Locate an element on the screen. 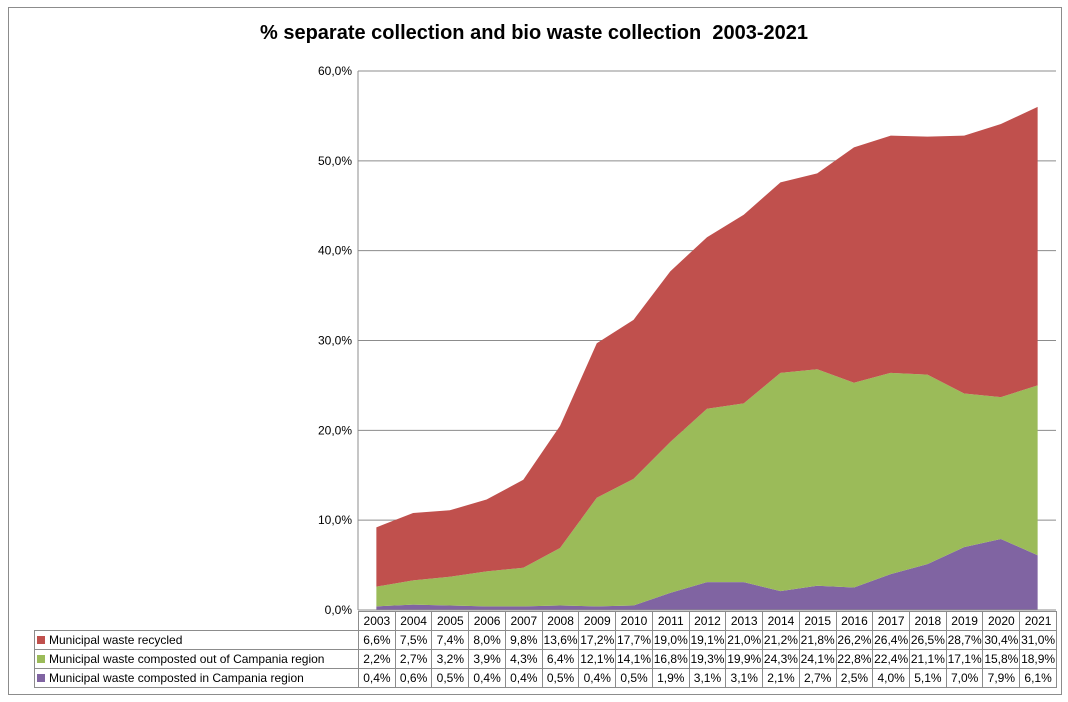  x-tick-label: 2018 is located at coordinates (928, 621).